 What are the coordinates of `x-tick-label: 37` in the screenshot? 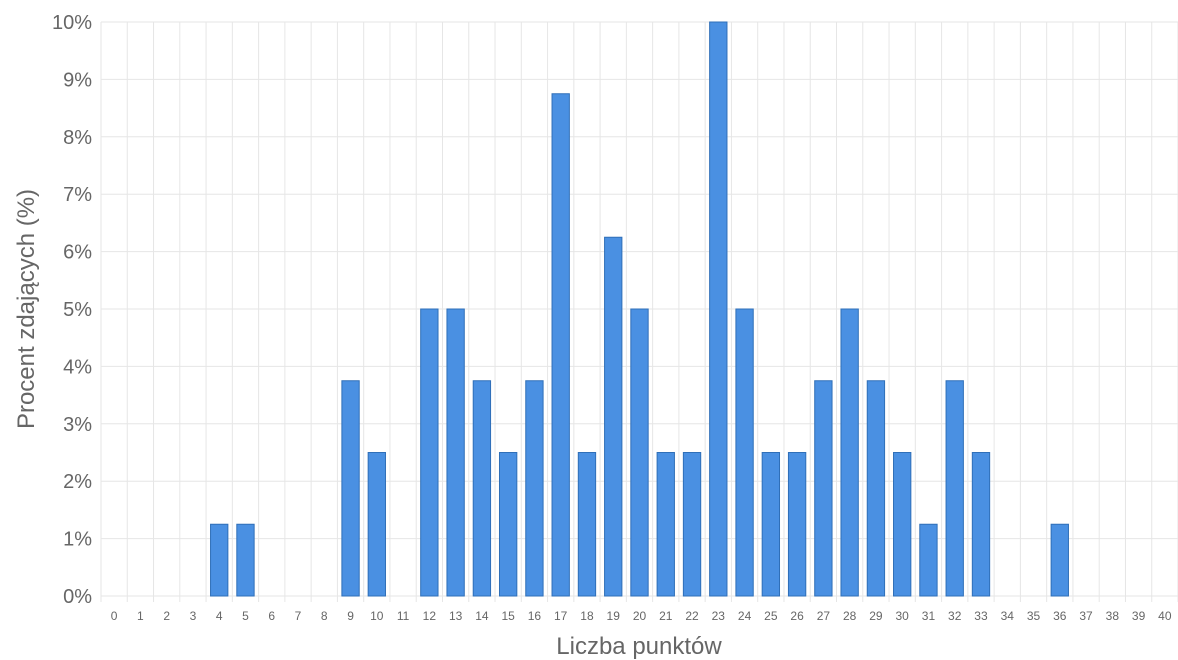 It's located at (1086, 616).